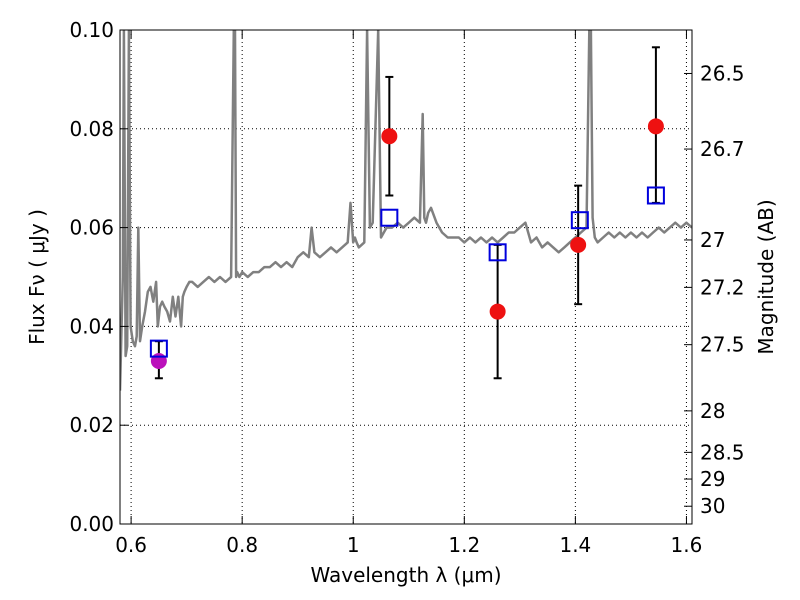 This screenshot has height=600, width=800. Describe the element at coordinates (242, 545) in the screenshot. I see `x-tick-label: 0.8` at that location.